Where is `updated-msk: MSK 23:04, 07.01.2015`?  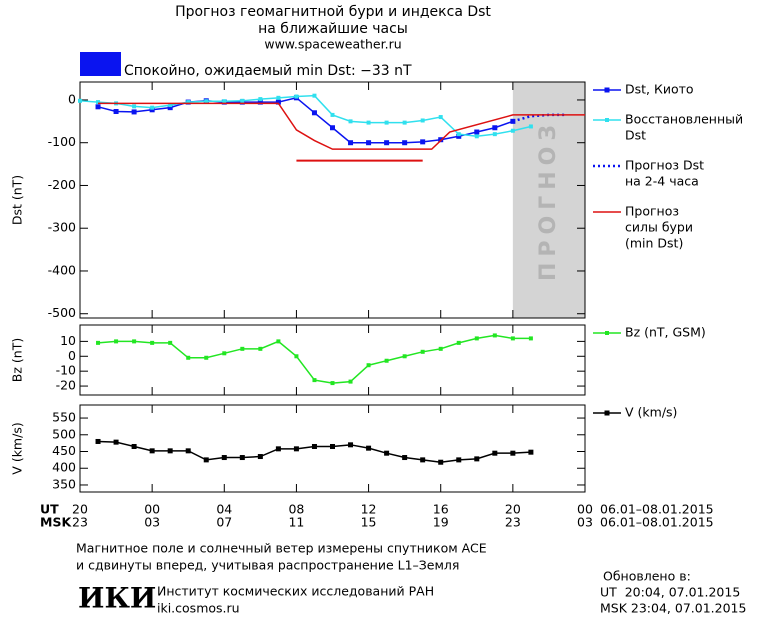
updated-msk: MSK 23:04, 07.01.2015 is located at coordinates (673, 608).